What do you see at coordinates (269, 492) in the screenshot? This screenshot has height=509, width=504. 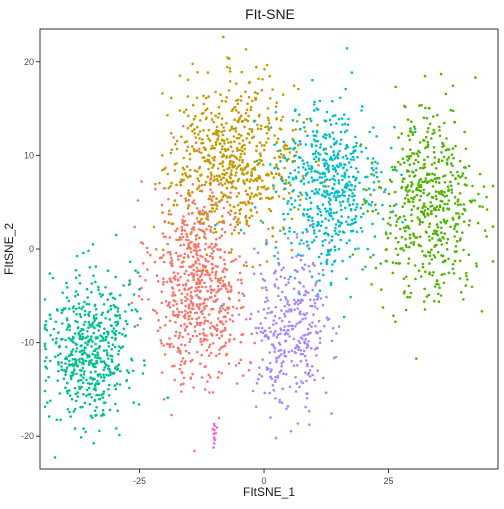 I see `x-axis-label: FItSNE_1` at bounding box center [269, 492].